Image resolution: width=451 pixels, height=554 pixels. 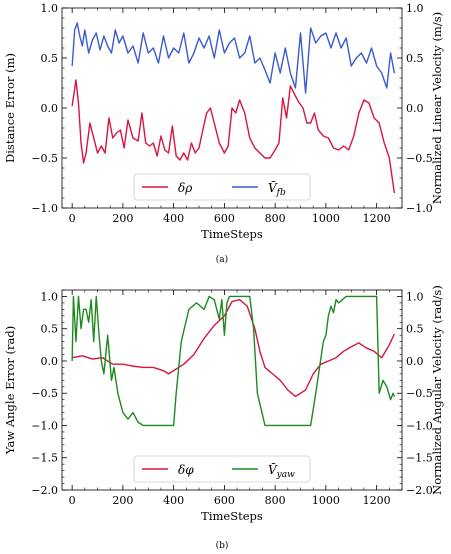 What do you see at coordinates (437, 108) in the screenshot?
I see `y-axis-label-right: Normalized Linear Velocity (m/s)` at bounding box center [437, 108].